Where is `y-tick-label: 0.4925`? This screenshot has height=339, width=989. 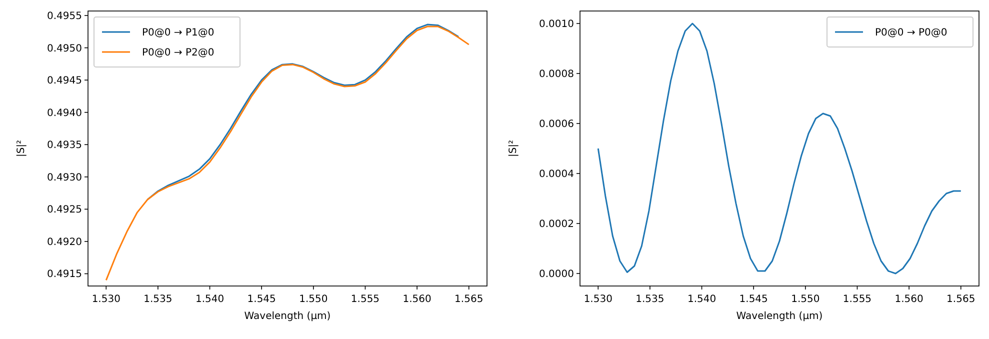 y-tick-label: 0.4925 is located at coordinates (64, 210).